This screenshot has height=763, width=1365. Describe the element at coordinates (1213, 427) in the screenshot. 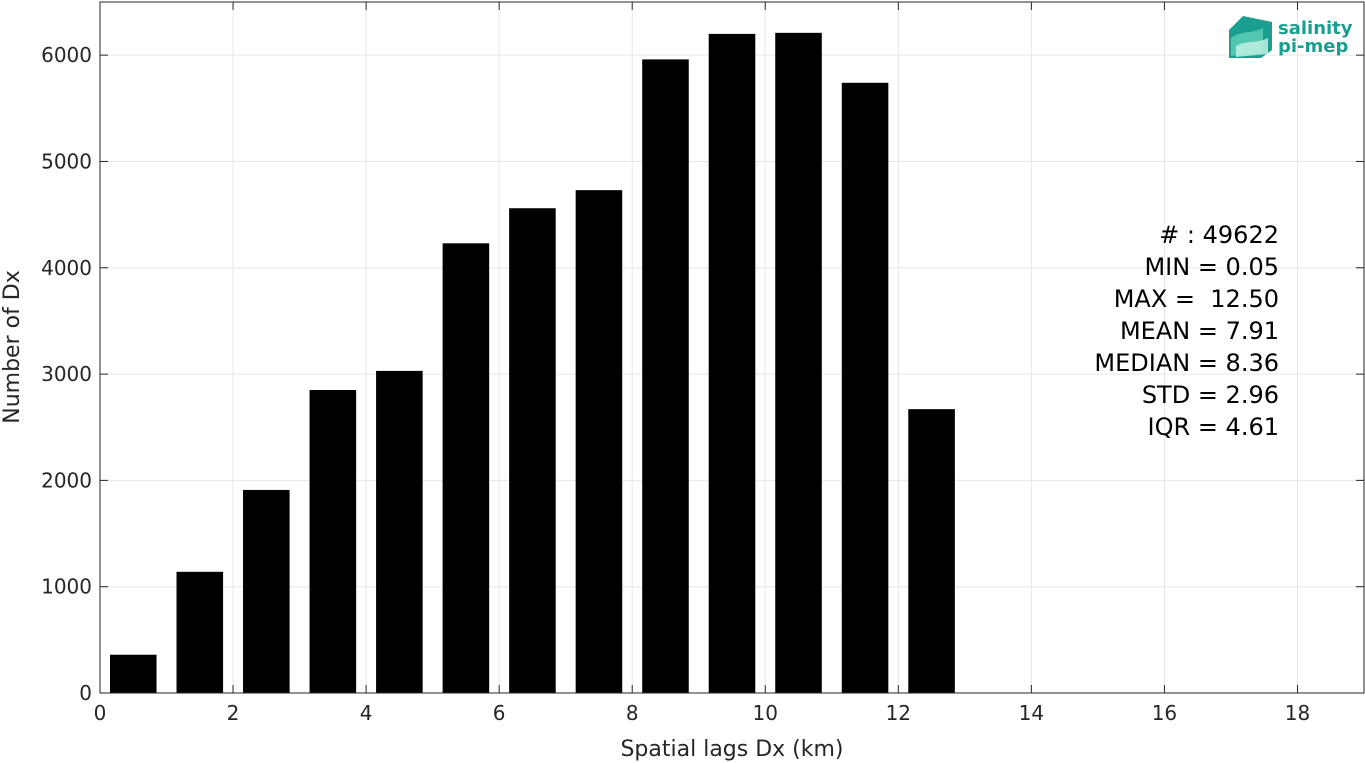

I see `statistic-line: IQR = 4.61` at that location.